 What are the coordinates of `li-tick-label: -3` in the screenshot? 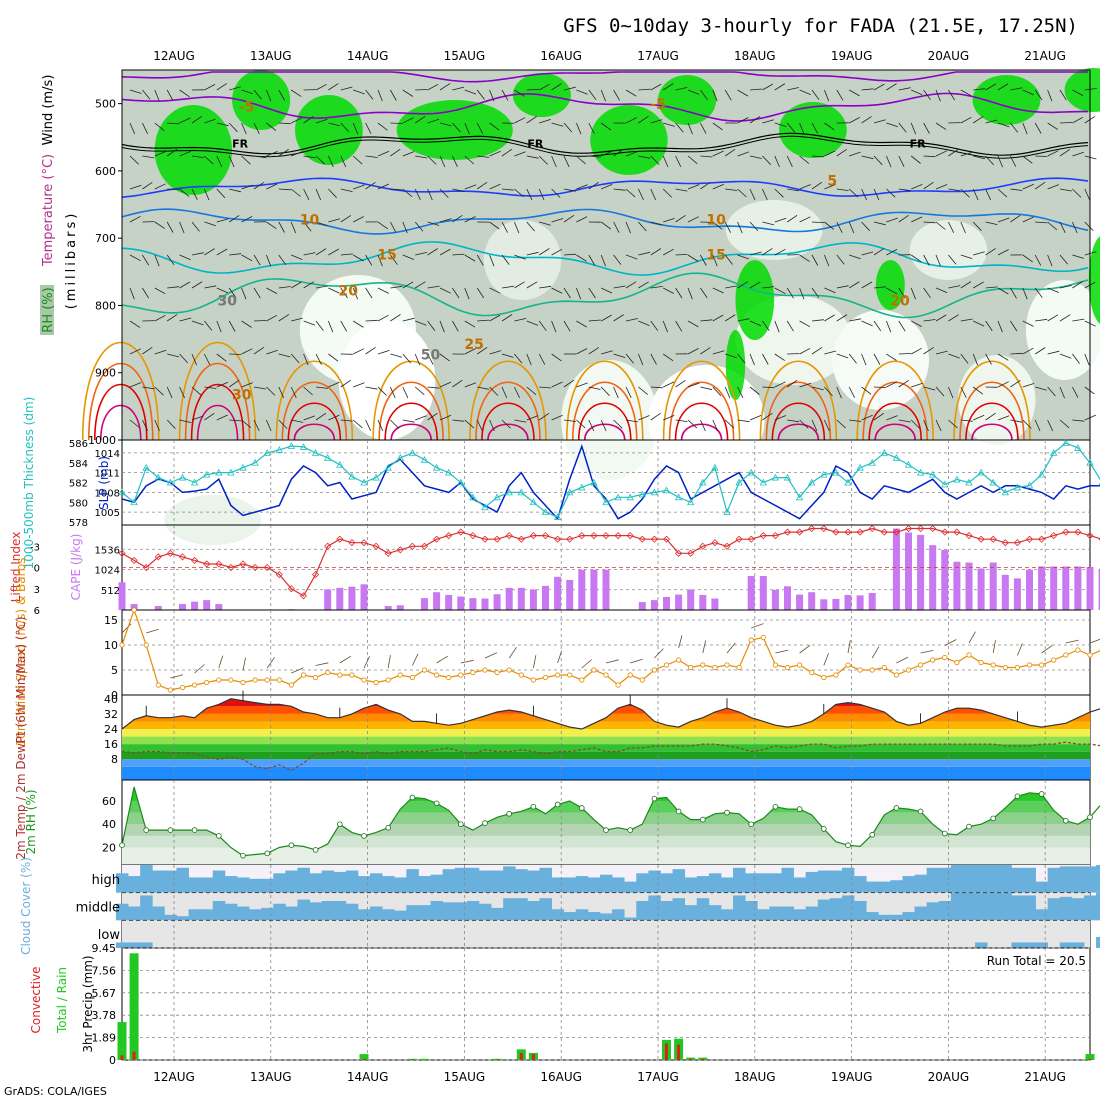 It's located at (35, 547).